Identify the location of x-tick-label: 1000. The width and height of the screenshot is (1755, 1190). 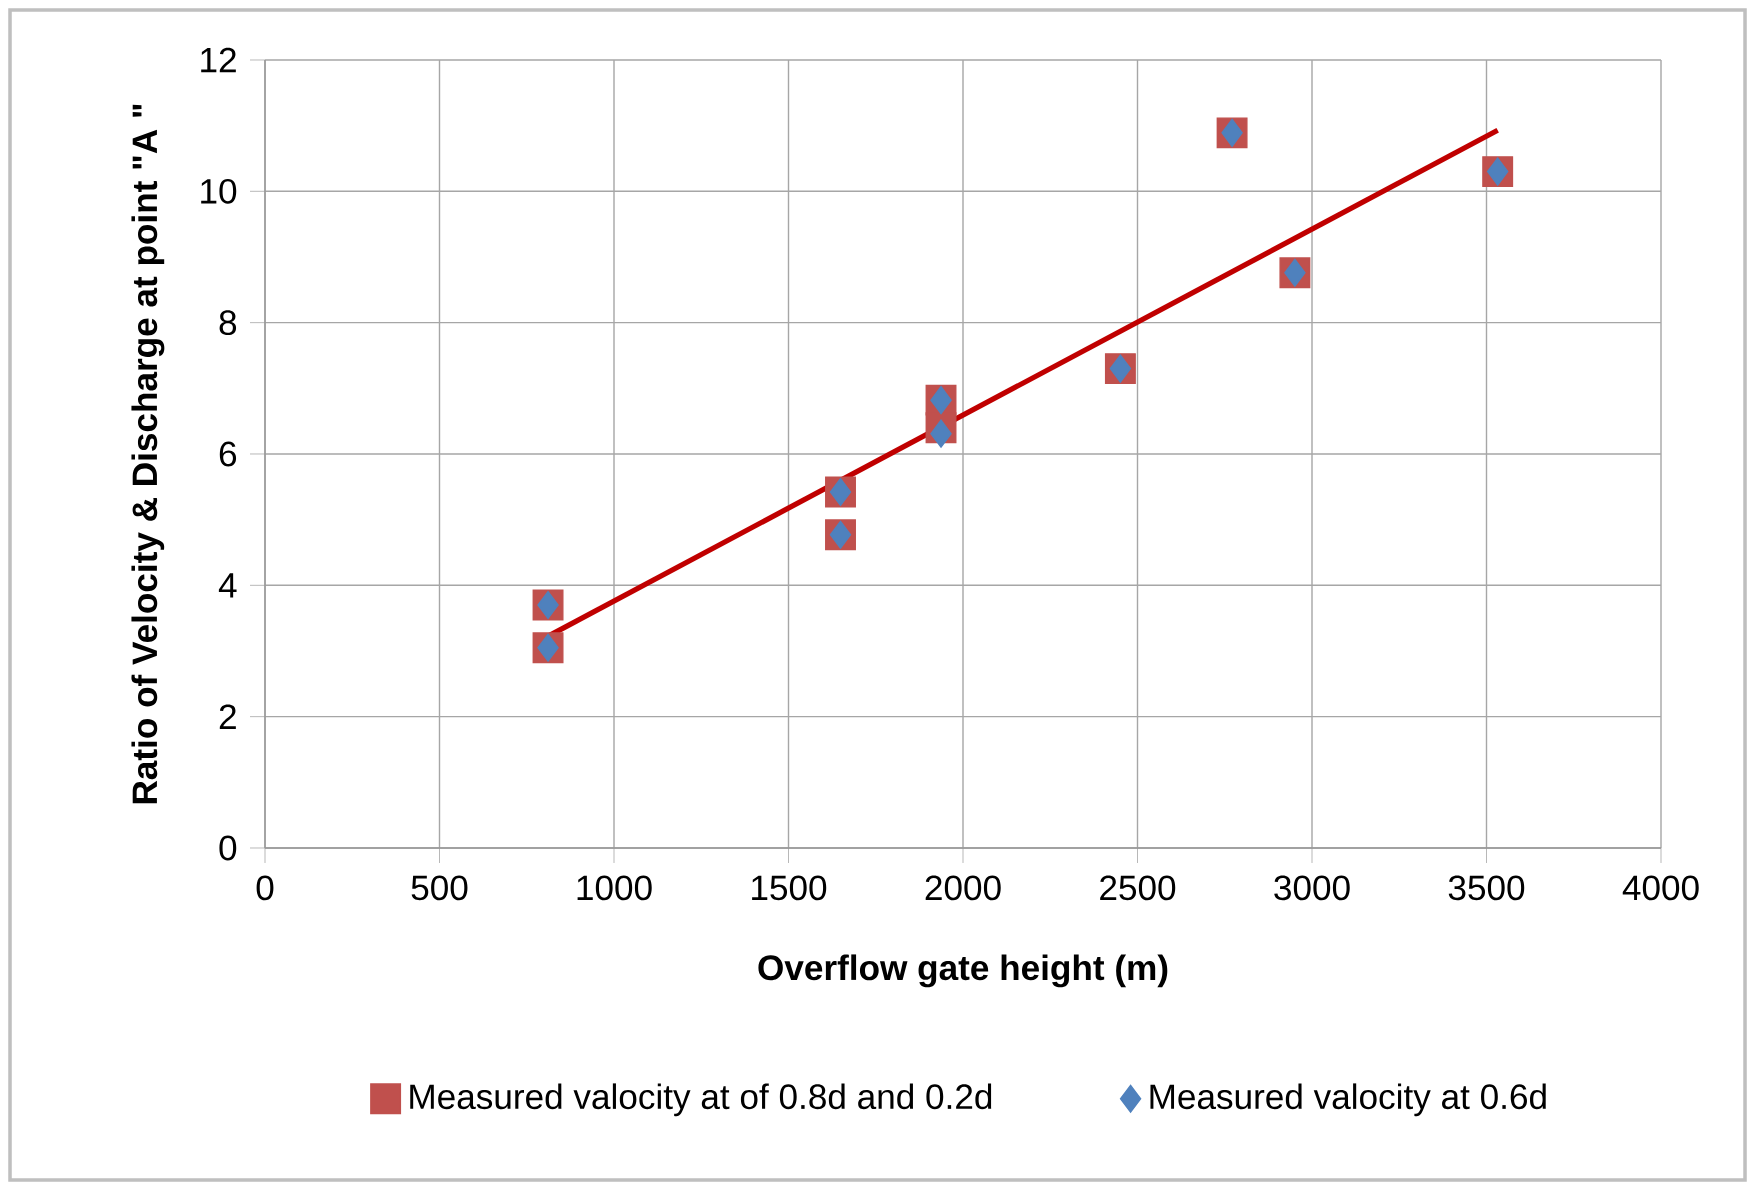
(614, 888).